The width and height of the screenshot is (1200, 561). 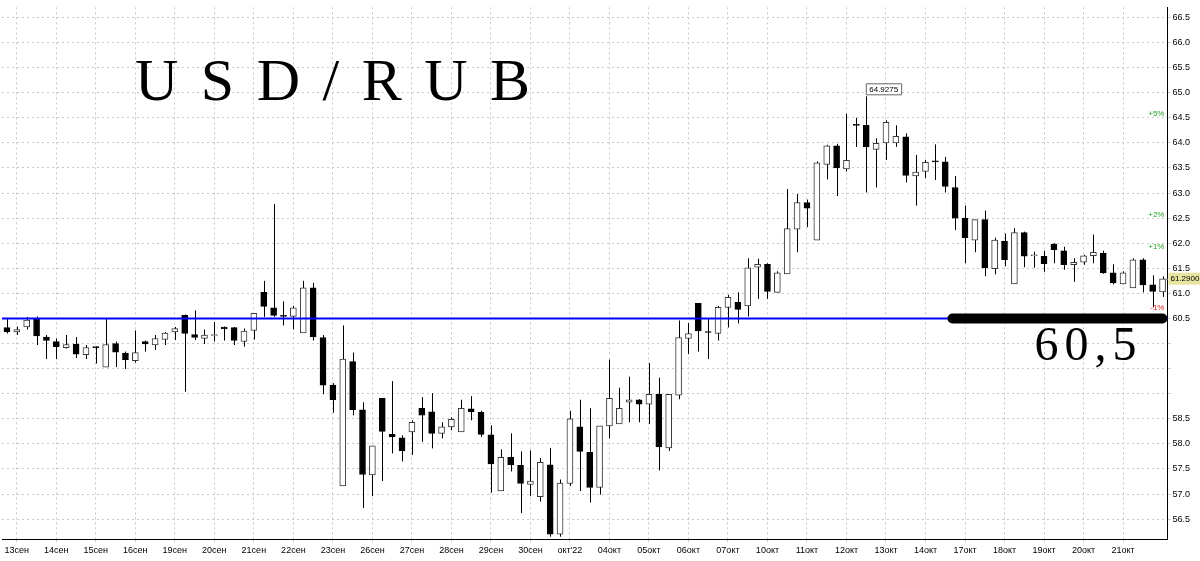 What do you see at coordinates (1181, 242) in the screenshot?
I see `y-tick-label: 62.0` at bounding box center [1181, 242].